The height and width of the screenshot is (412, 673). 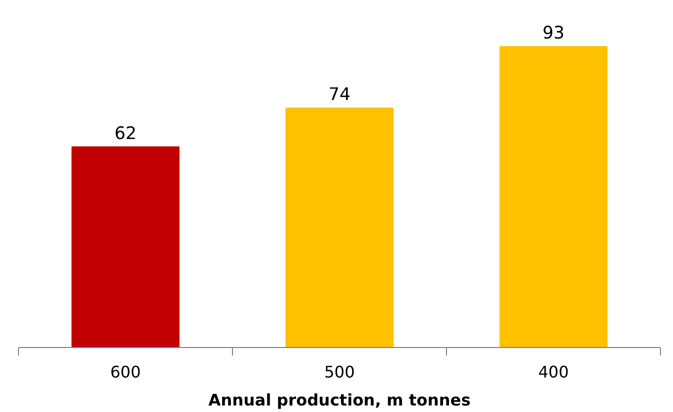 I want to click on x-axis-title: Annual production, m tonnes, so click(x=339, y=400).